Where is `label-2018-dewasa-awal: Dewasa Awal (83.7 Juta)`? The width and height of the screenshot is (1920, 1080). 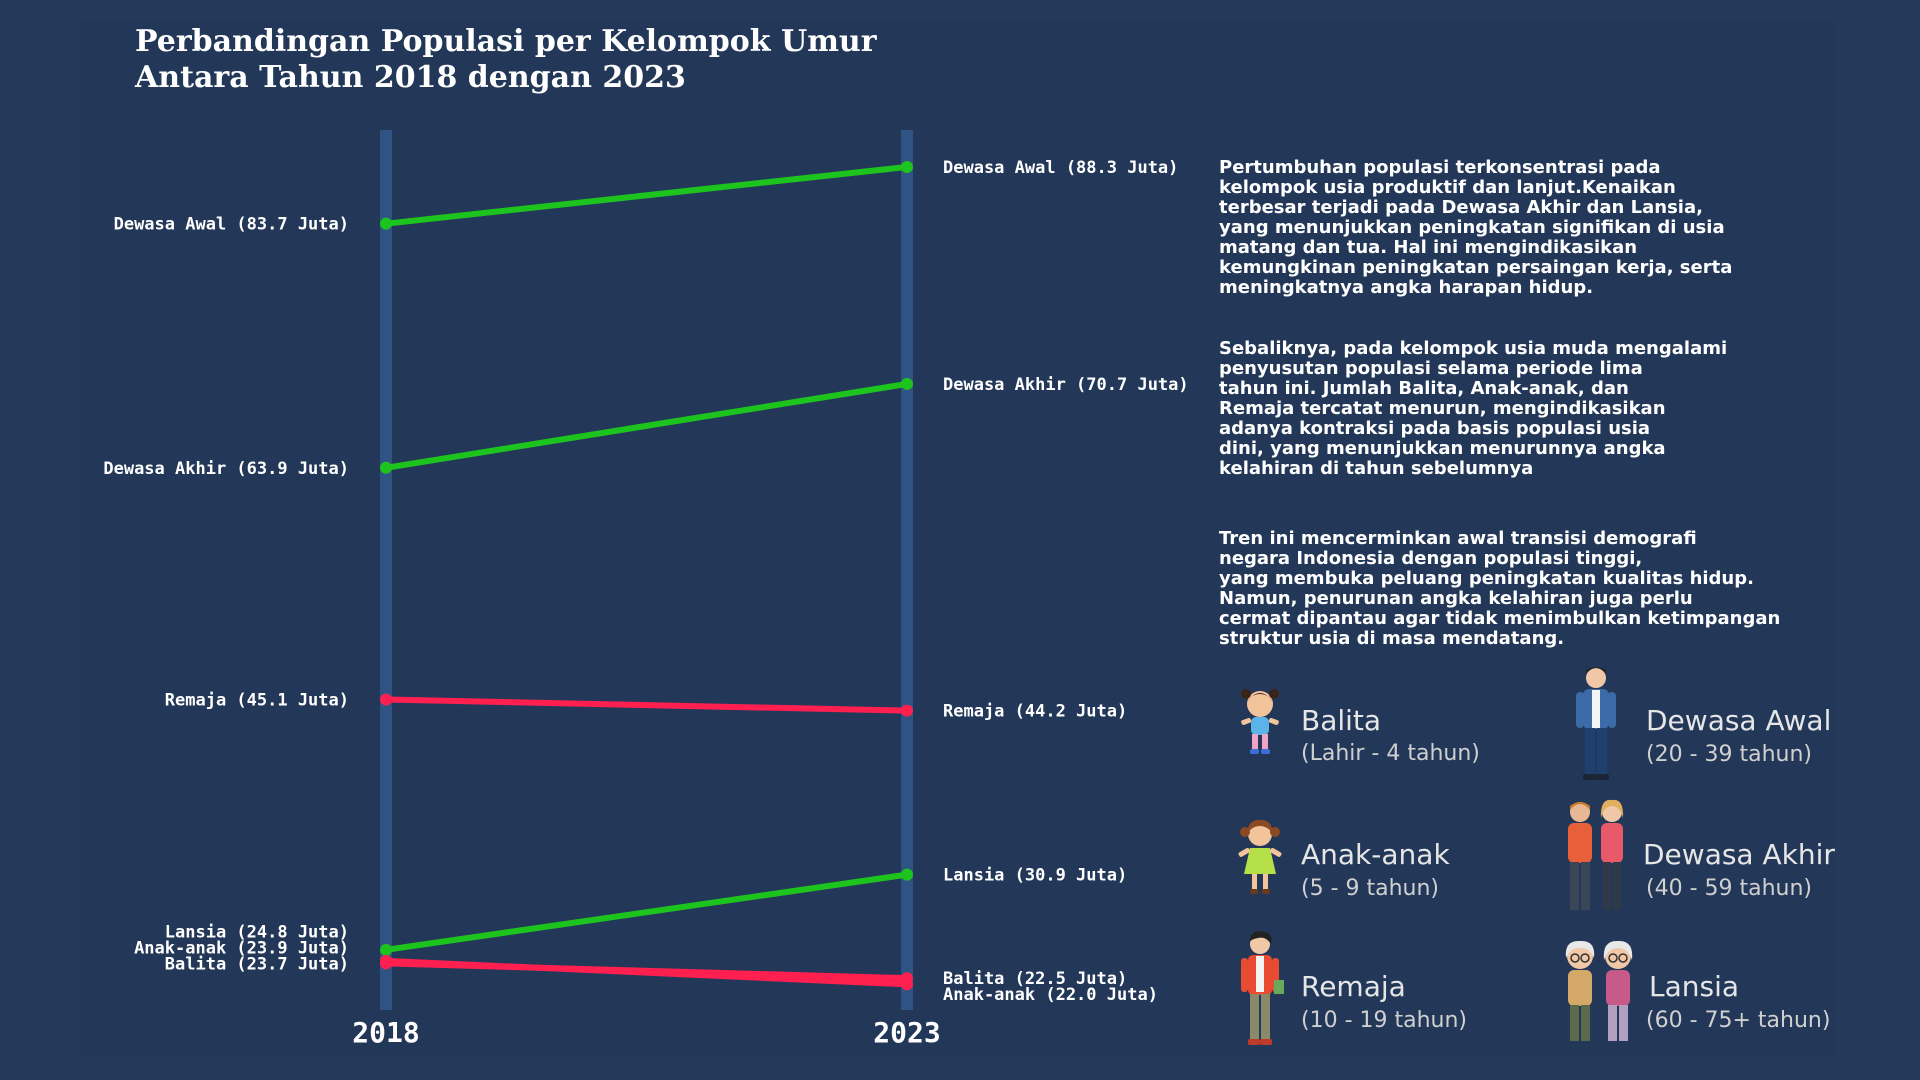 label-2018-dewasa-awal: Dewasa Awal (83.7 Juta) is located at coordinates (231, 225).